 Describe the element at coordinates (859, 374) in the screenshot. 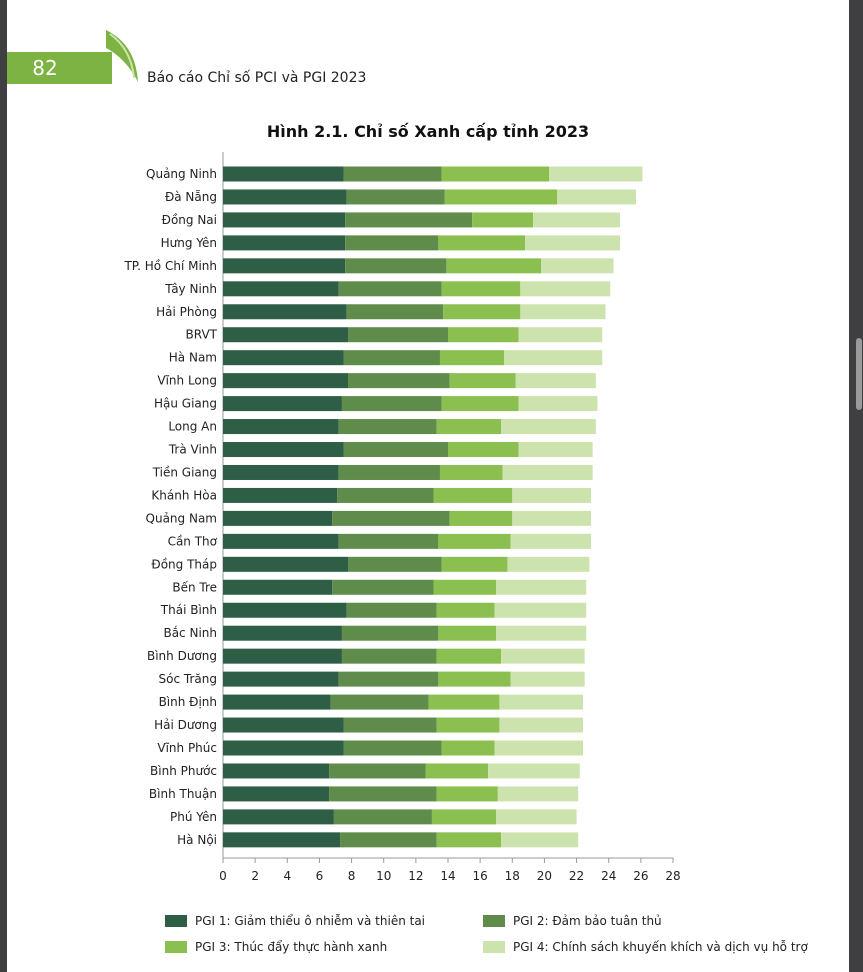

I see `scrollbar-thumb` at that location.